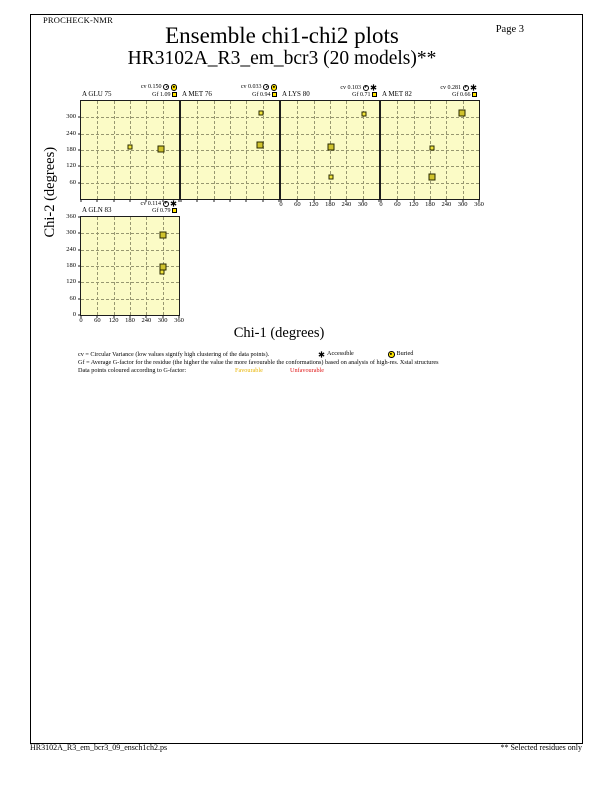  I want to click on x-tick-label: 300, so click(462, 204).